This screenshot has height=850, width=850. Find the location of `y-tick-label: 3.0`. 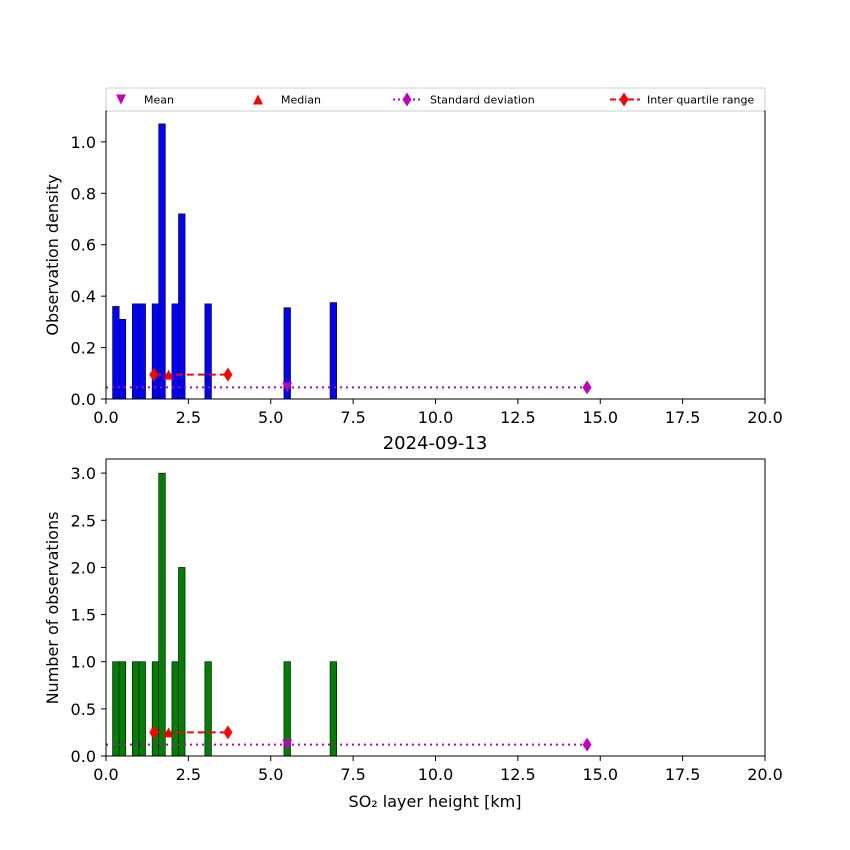

y-tick-label: 3.0 is located at coordinates (83, 473).